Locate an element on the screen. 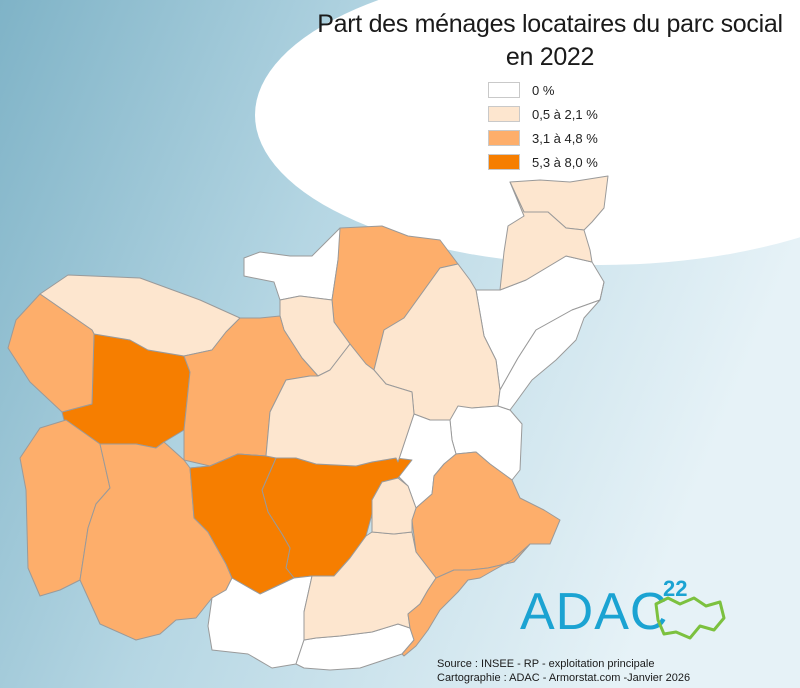 This screenshot has width=800, height=688. legend-item: 3,1 à 4,8 % is located at coordinates (543, 138).